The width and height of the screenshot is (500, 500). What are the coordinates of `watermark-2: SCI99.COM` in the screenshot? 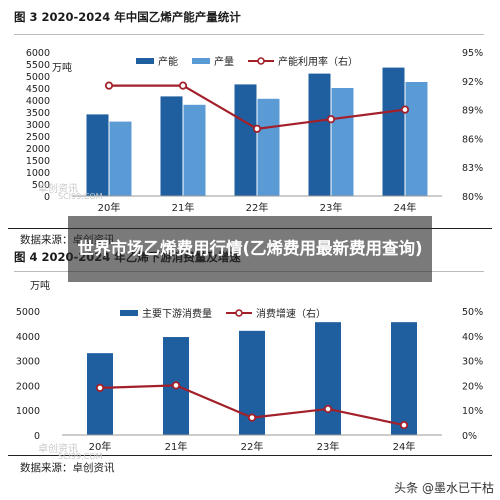 It's located at (80, 196).